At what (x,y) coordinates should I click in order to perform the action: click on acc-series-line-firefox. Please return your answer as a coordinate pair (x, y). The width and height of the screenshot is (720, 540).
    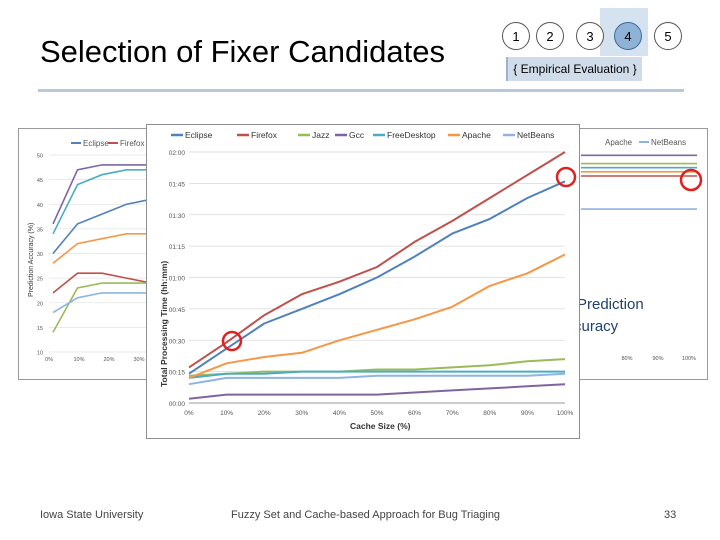
    Looking at the image, I should click on (102, 283).